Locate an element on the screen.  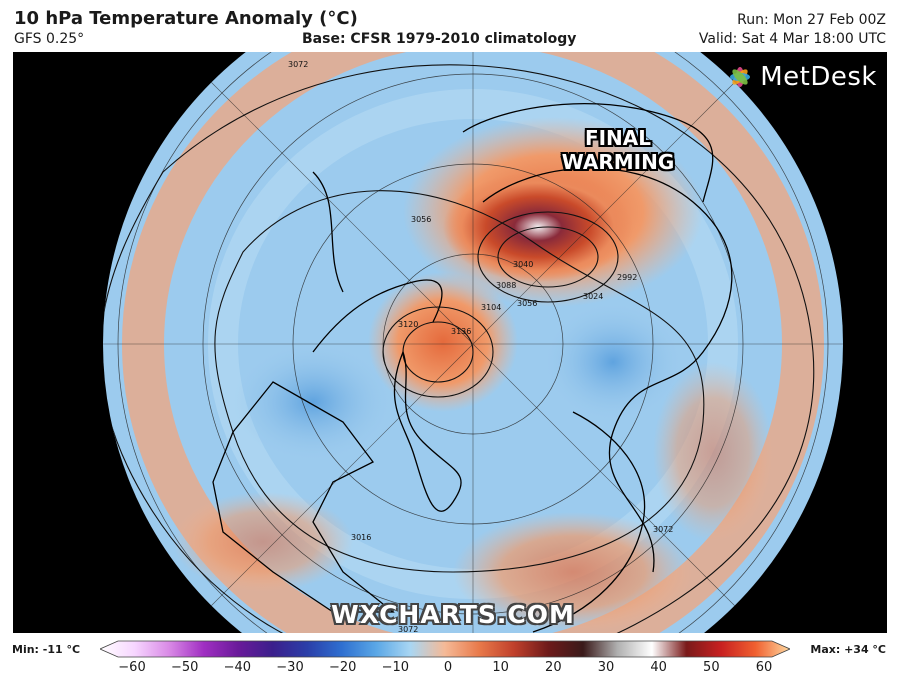
legend-tick-label: −50 is located at coordinates (184, 667).